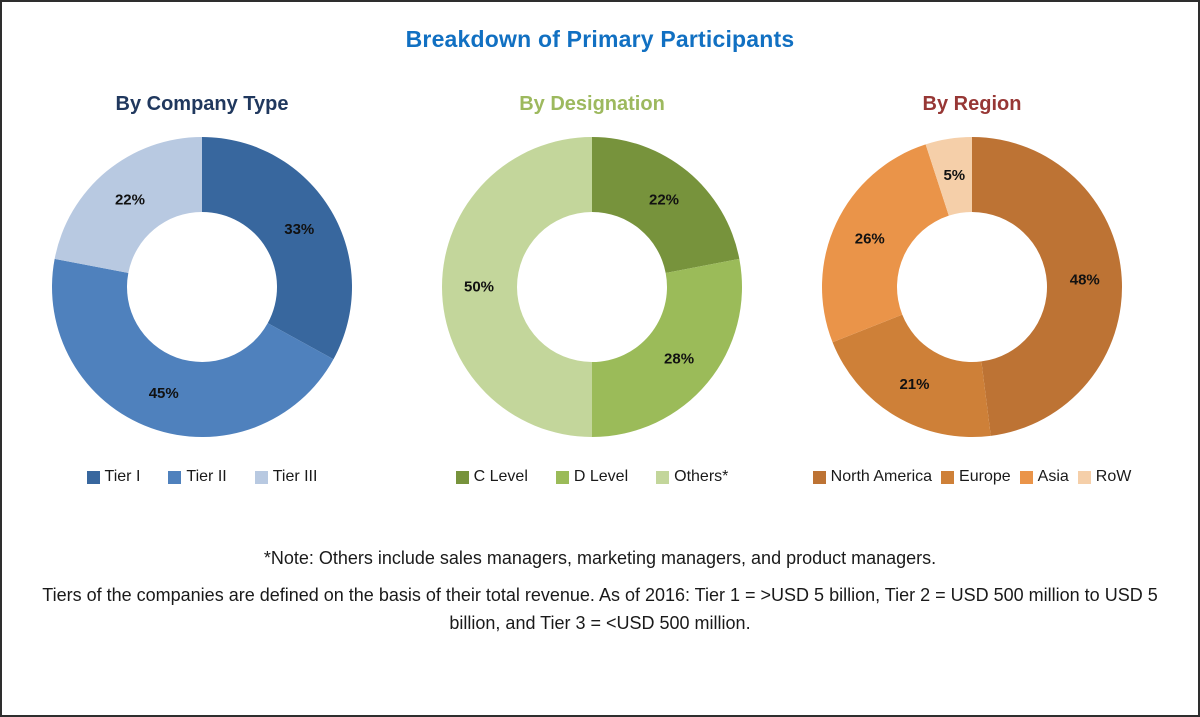  I want to click on legend-swatch-d-level, so click(562, 477).